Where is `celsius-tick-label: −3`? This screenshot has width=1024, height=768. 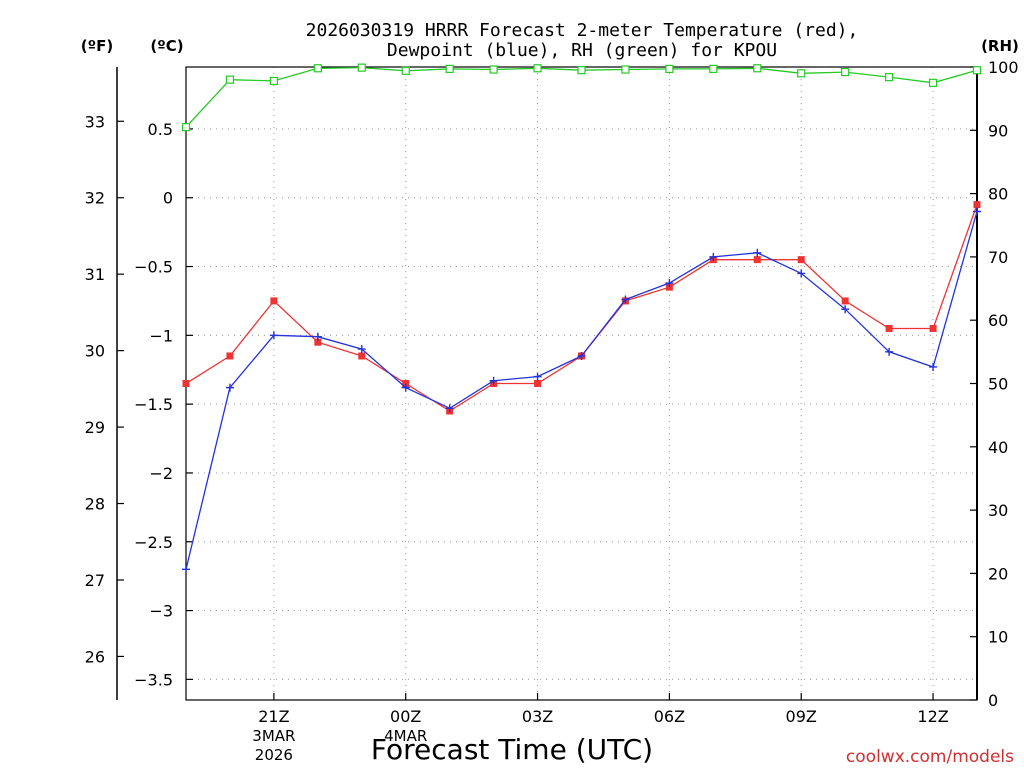
celsius-tick-label: −3 is located at coordinates (161, 611).